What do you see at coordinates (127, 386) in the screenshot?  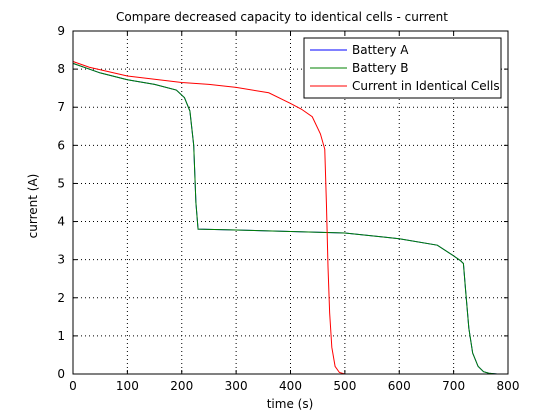 I see `x-tick-label: 100` at bounding box center [127, 386].